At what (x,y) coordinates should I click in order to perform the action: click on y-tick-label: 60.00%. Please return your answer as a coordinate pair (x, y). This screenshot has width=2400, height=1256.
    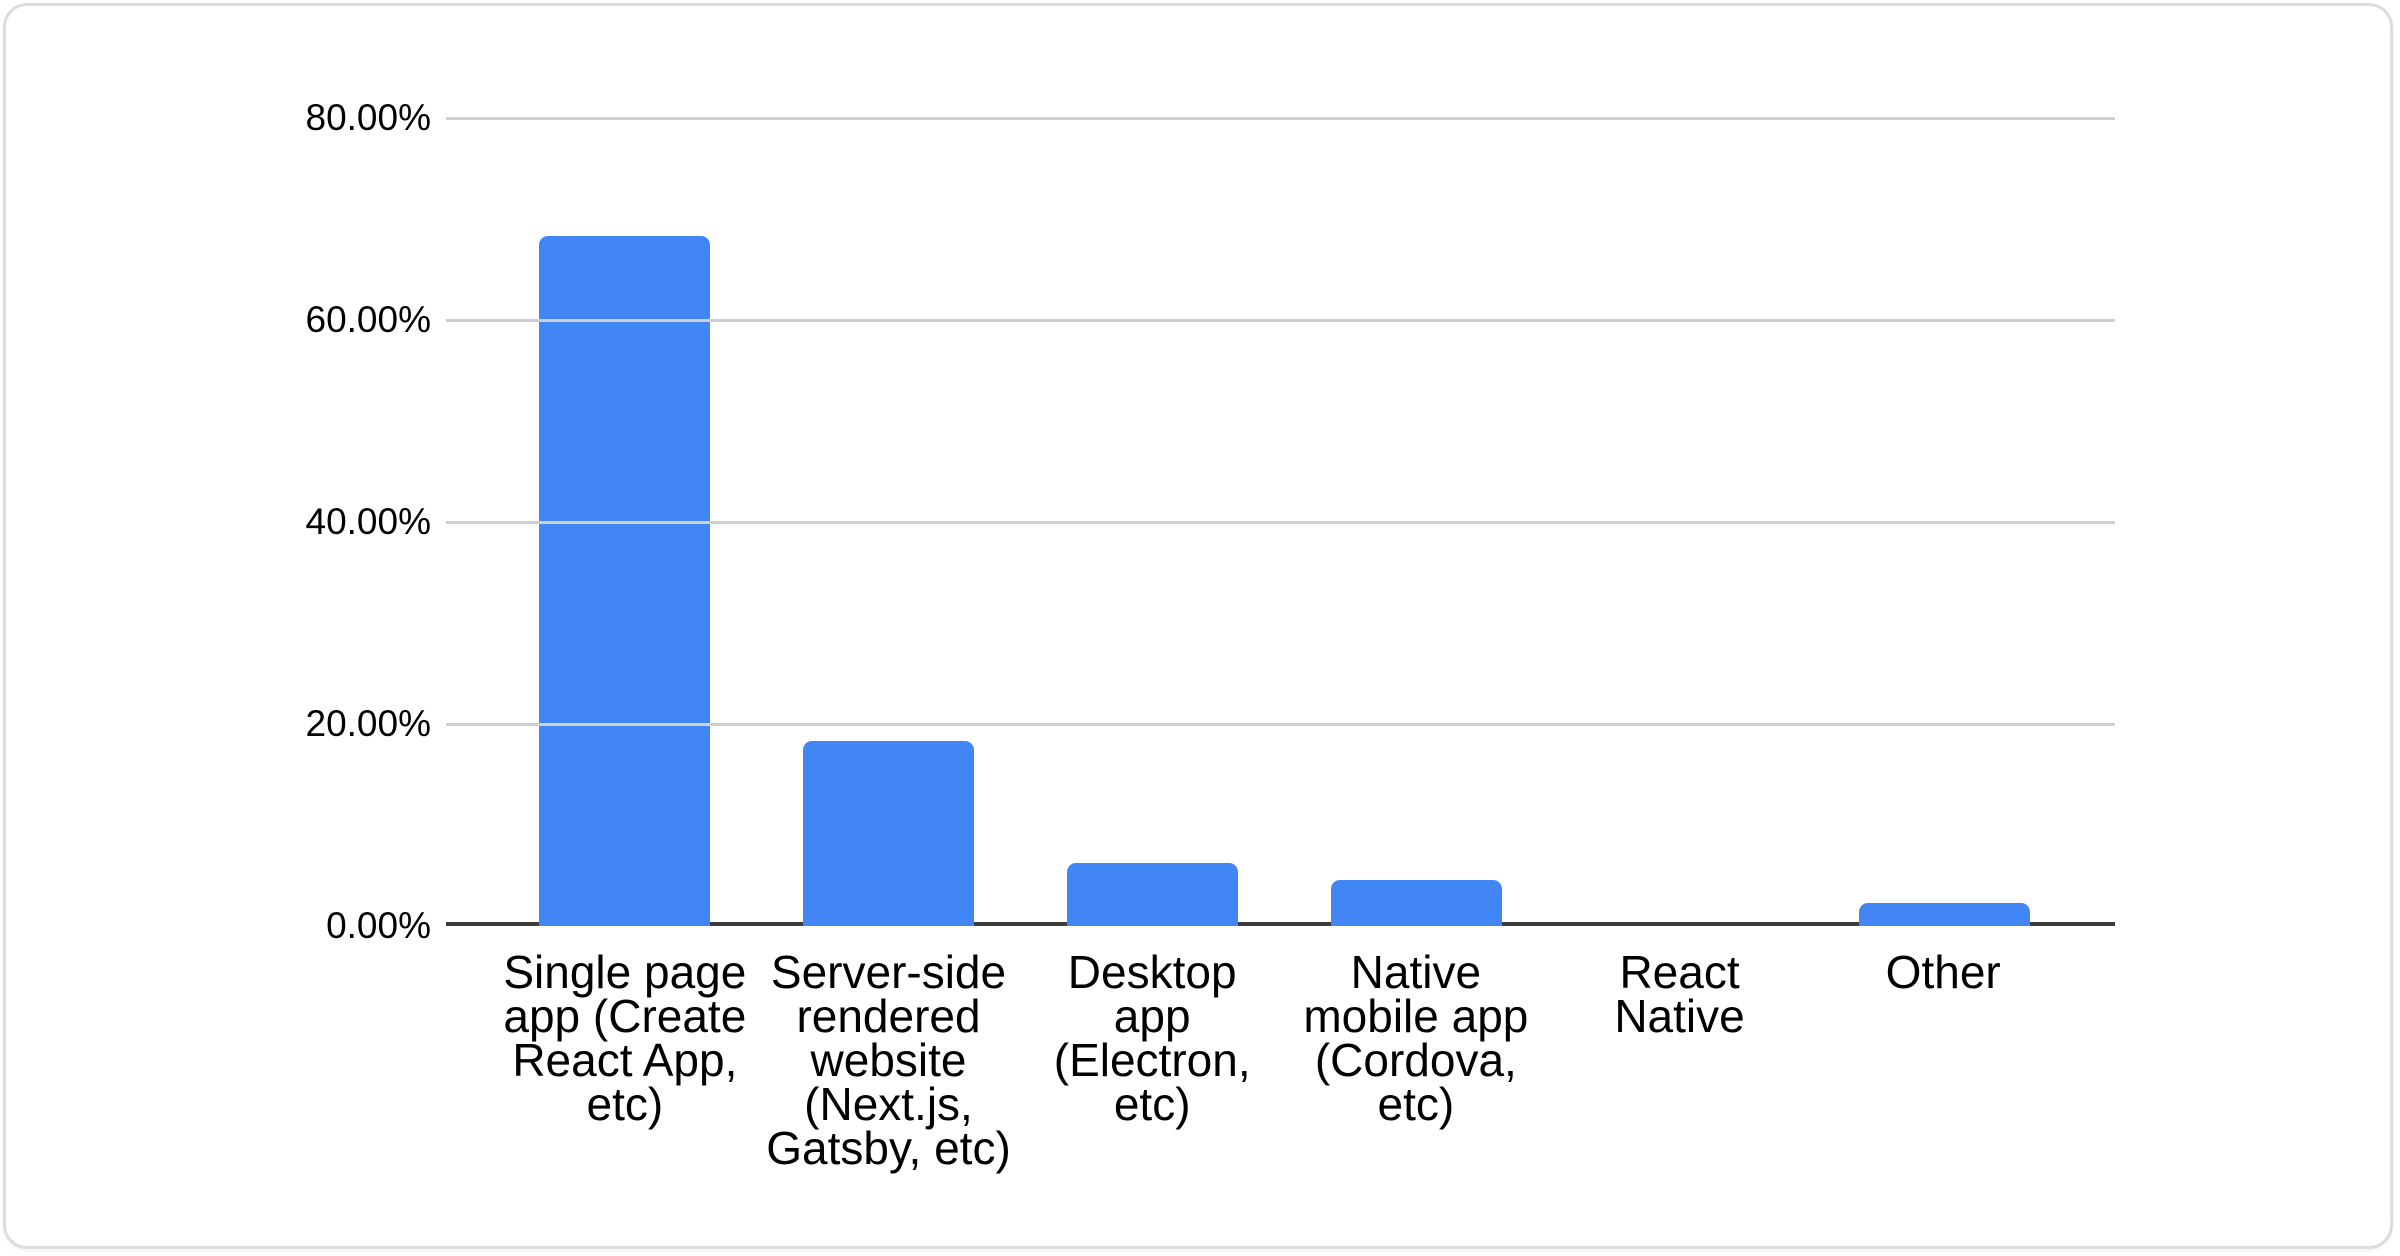
    Looking at the image, I should click on (368, 319).